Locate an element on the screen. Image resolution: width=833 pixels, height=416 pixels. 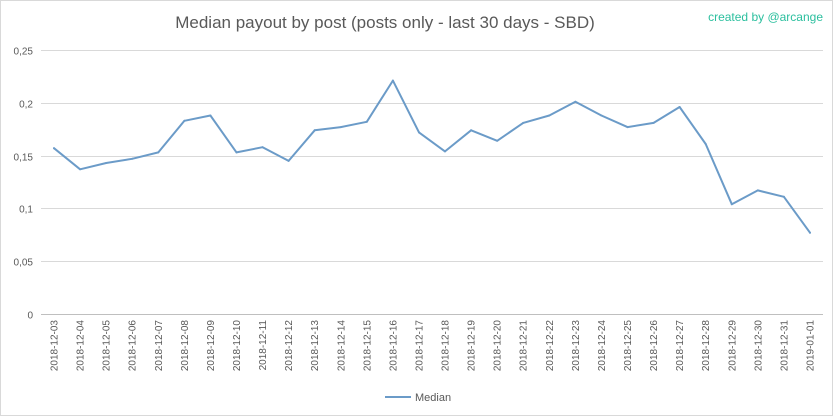
x-tick-label: 2018-12-23 is located at coordinates (576, 346).